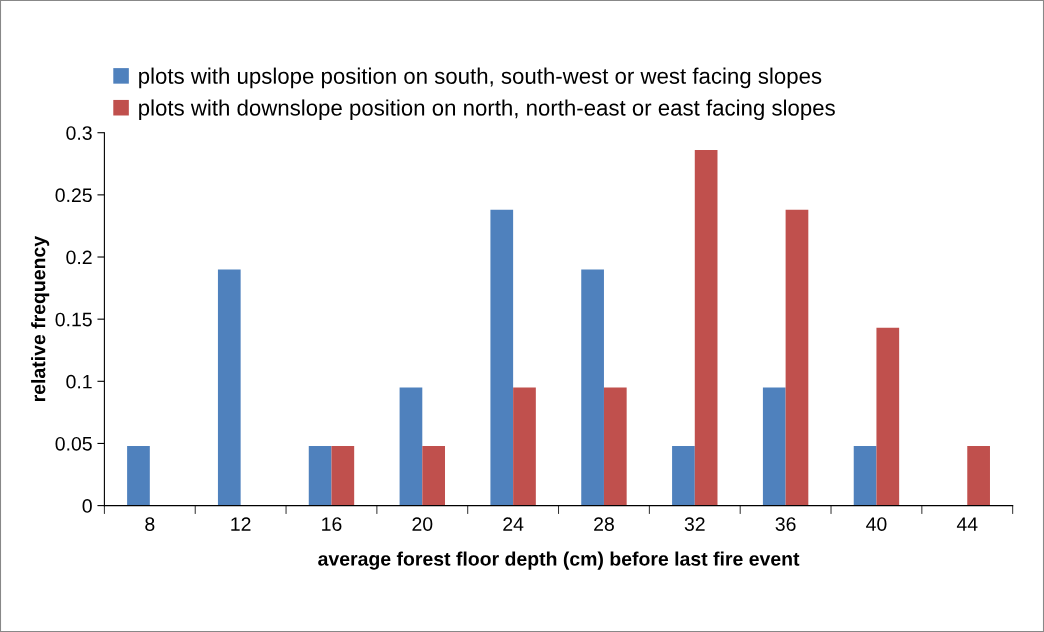 The width and height of the screenshot is (1044, 632). What do you see at coordinates (487, 110) in the screenshot?
I see `legend-label: plots with downslope position on north, north-east or east facing slopes` at bounding box center [487, 110].